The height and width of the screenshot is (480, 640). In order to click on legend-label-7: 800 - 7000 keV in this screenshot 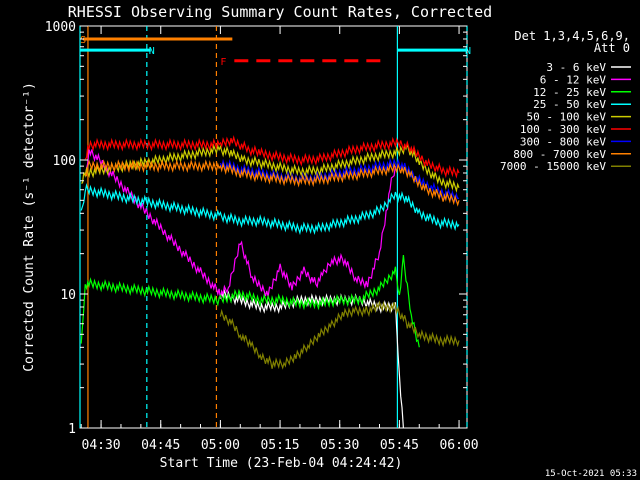, I will do `click(559, 154)`.